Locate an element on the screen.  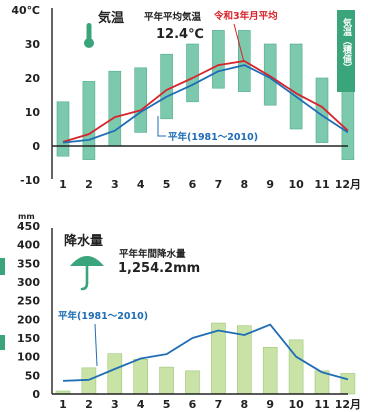
temp-legend-reiwa: 令和3年月平均 is located at coordinates (245, 16).